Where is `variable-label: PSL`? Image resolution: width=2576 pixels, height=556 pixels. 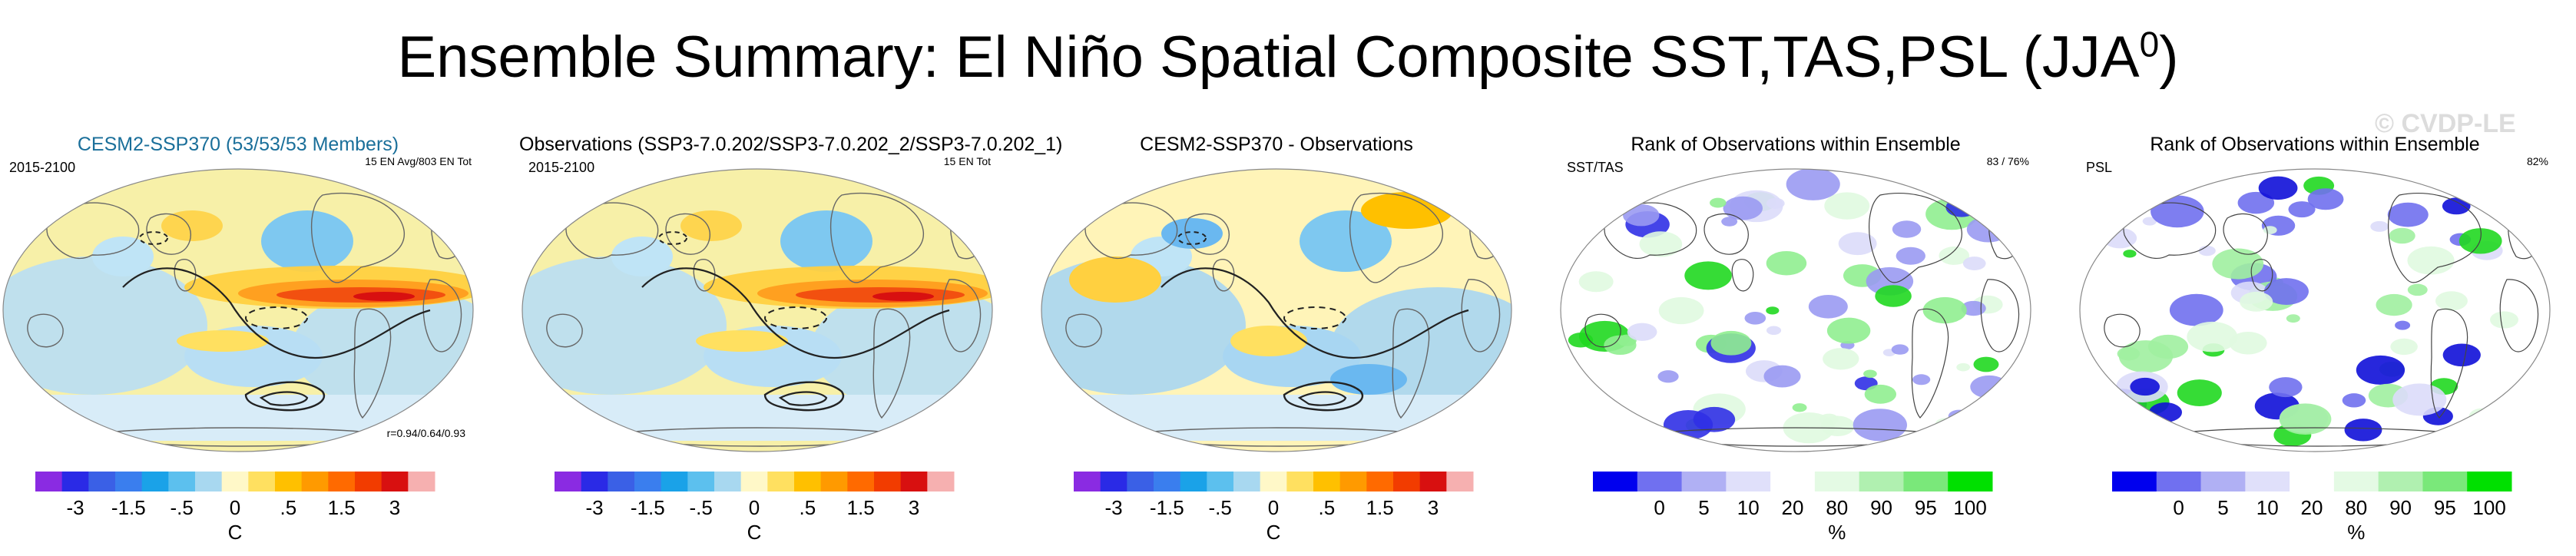 variable-label: PSL is located at coordinates (2099, 167).